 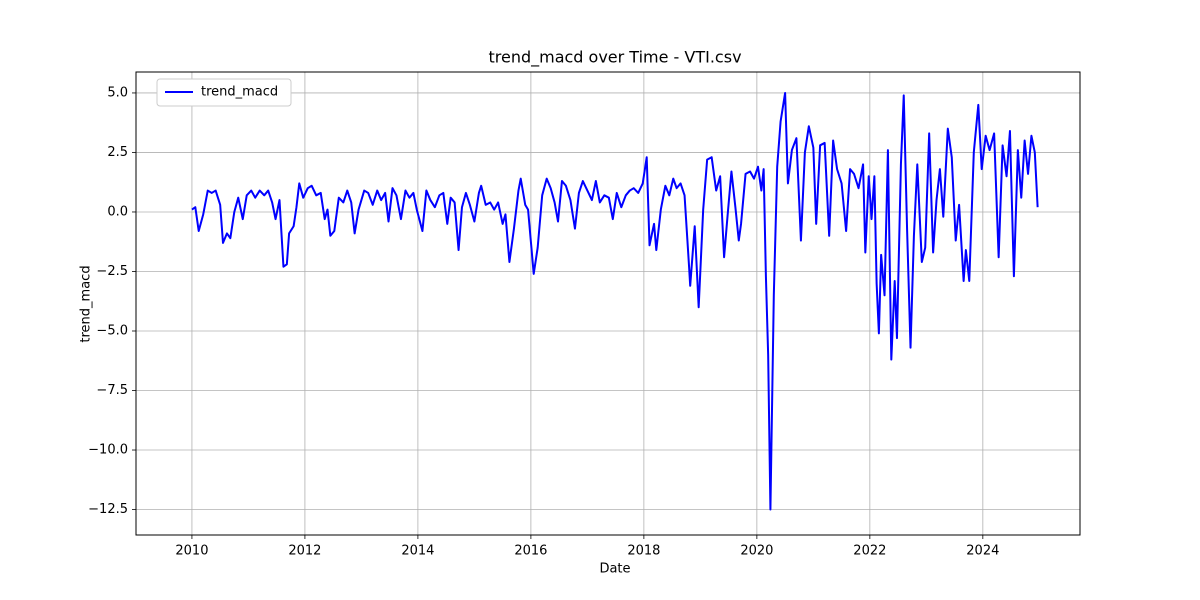 What do you see at coordinates (417, 551) in the screenshot?
I see `x-tick-label: 2014` at bounding box center [417, 551].